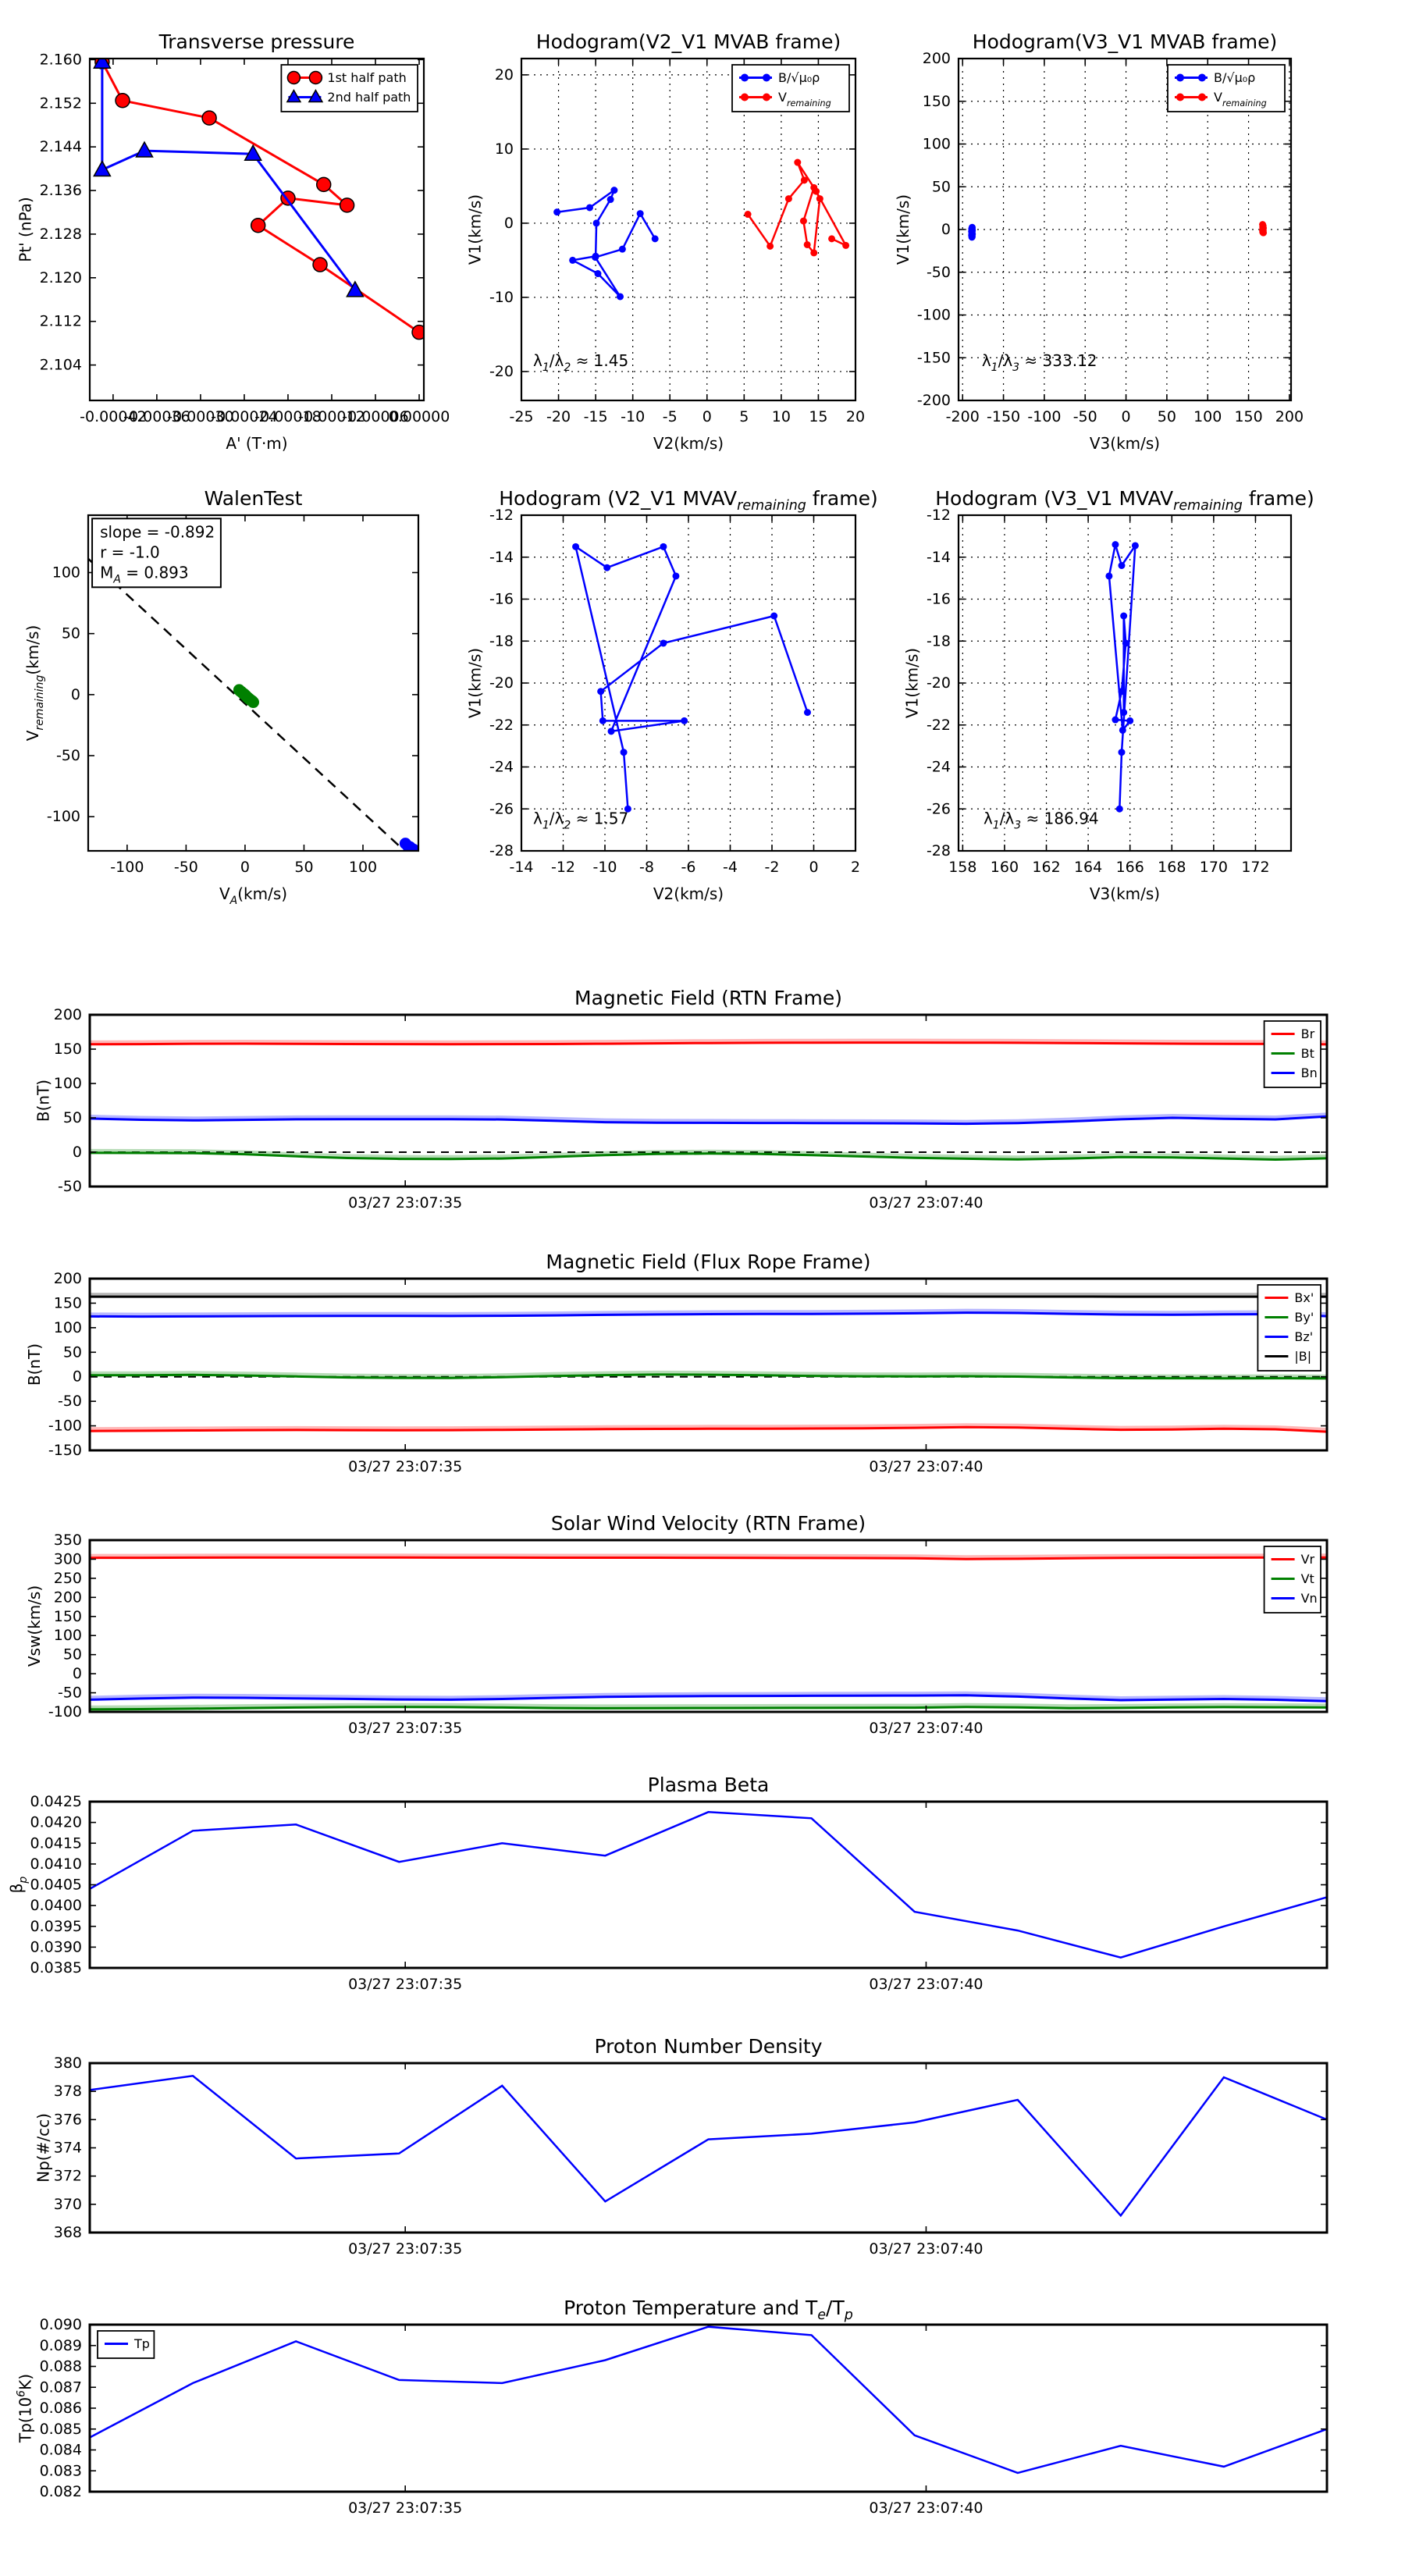  What do you see at coordinates (68, 2063) in the screenshot?
I see `y-tick-label: 380` at bounding box center [68, 2063].